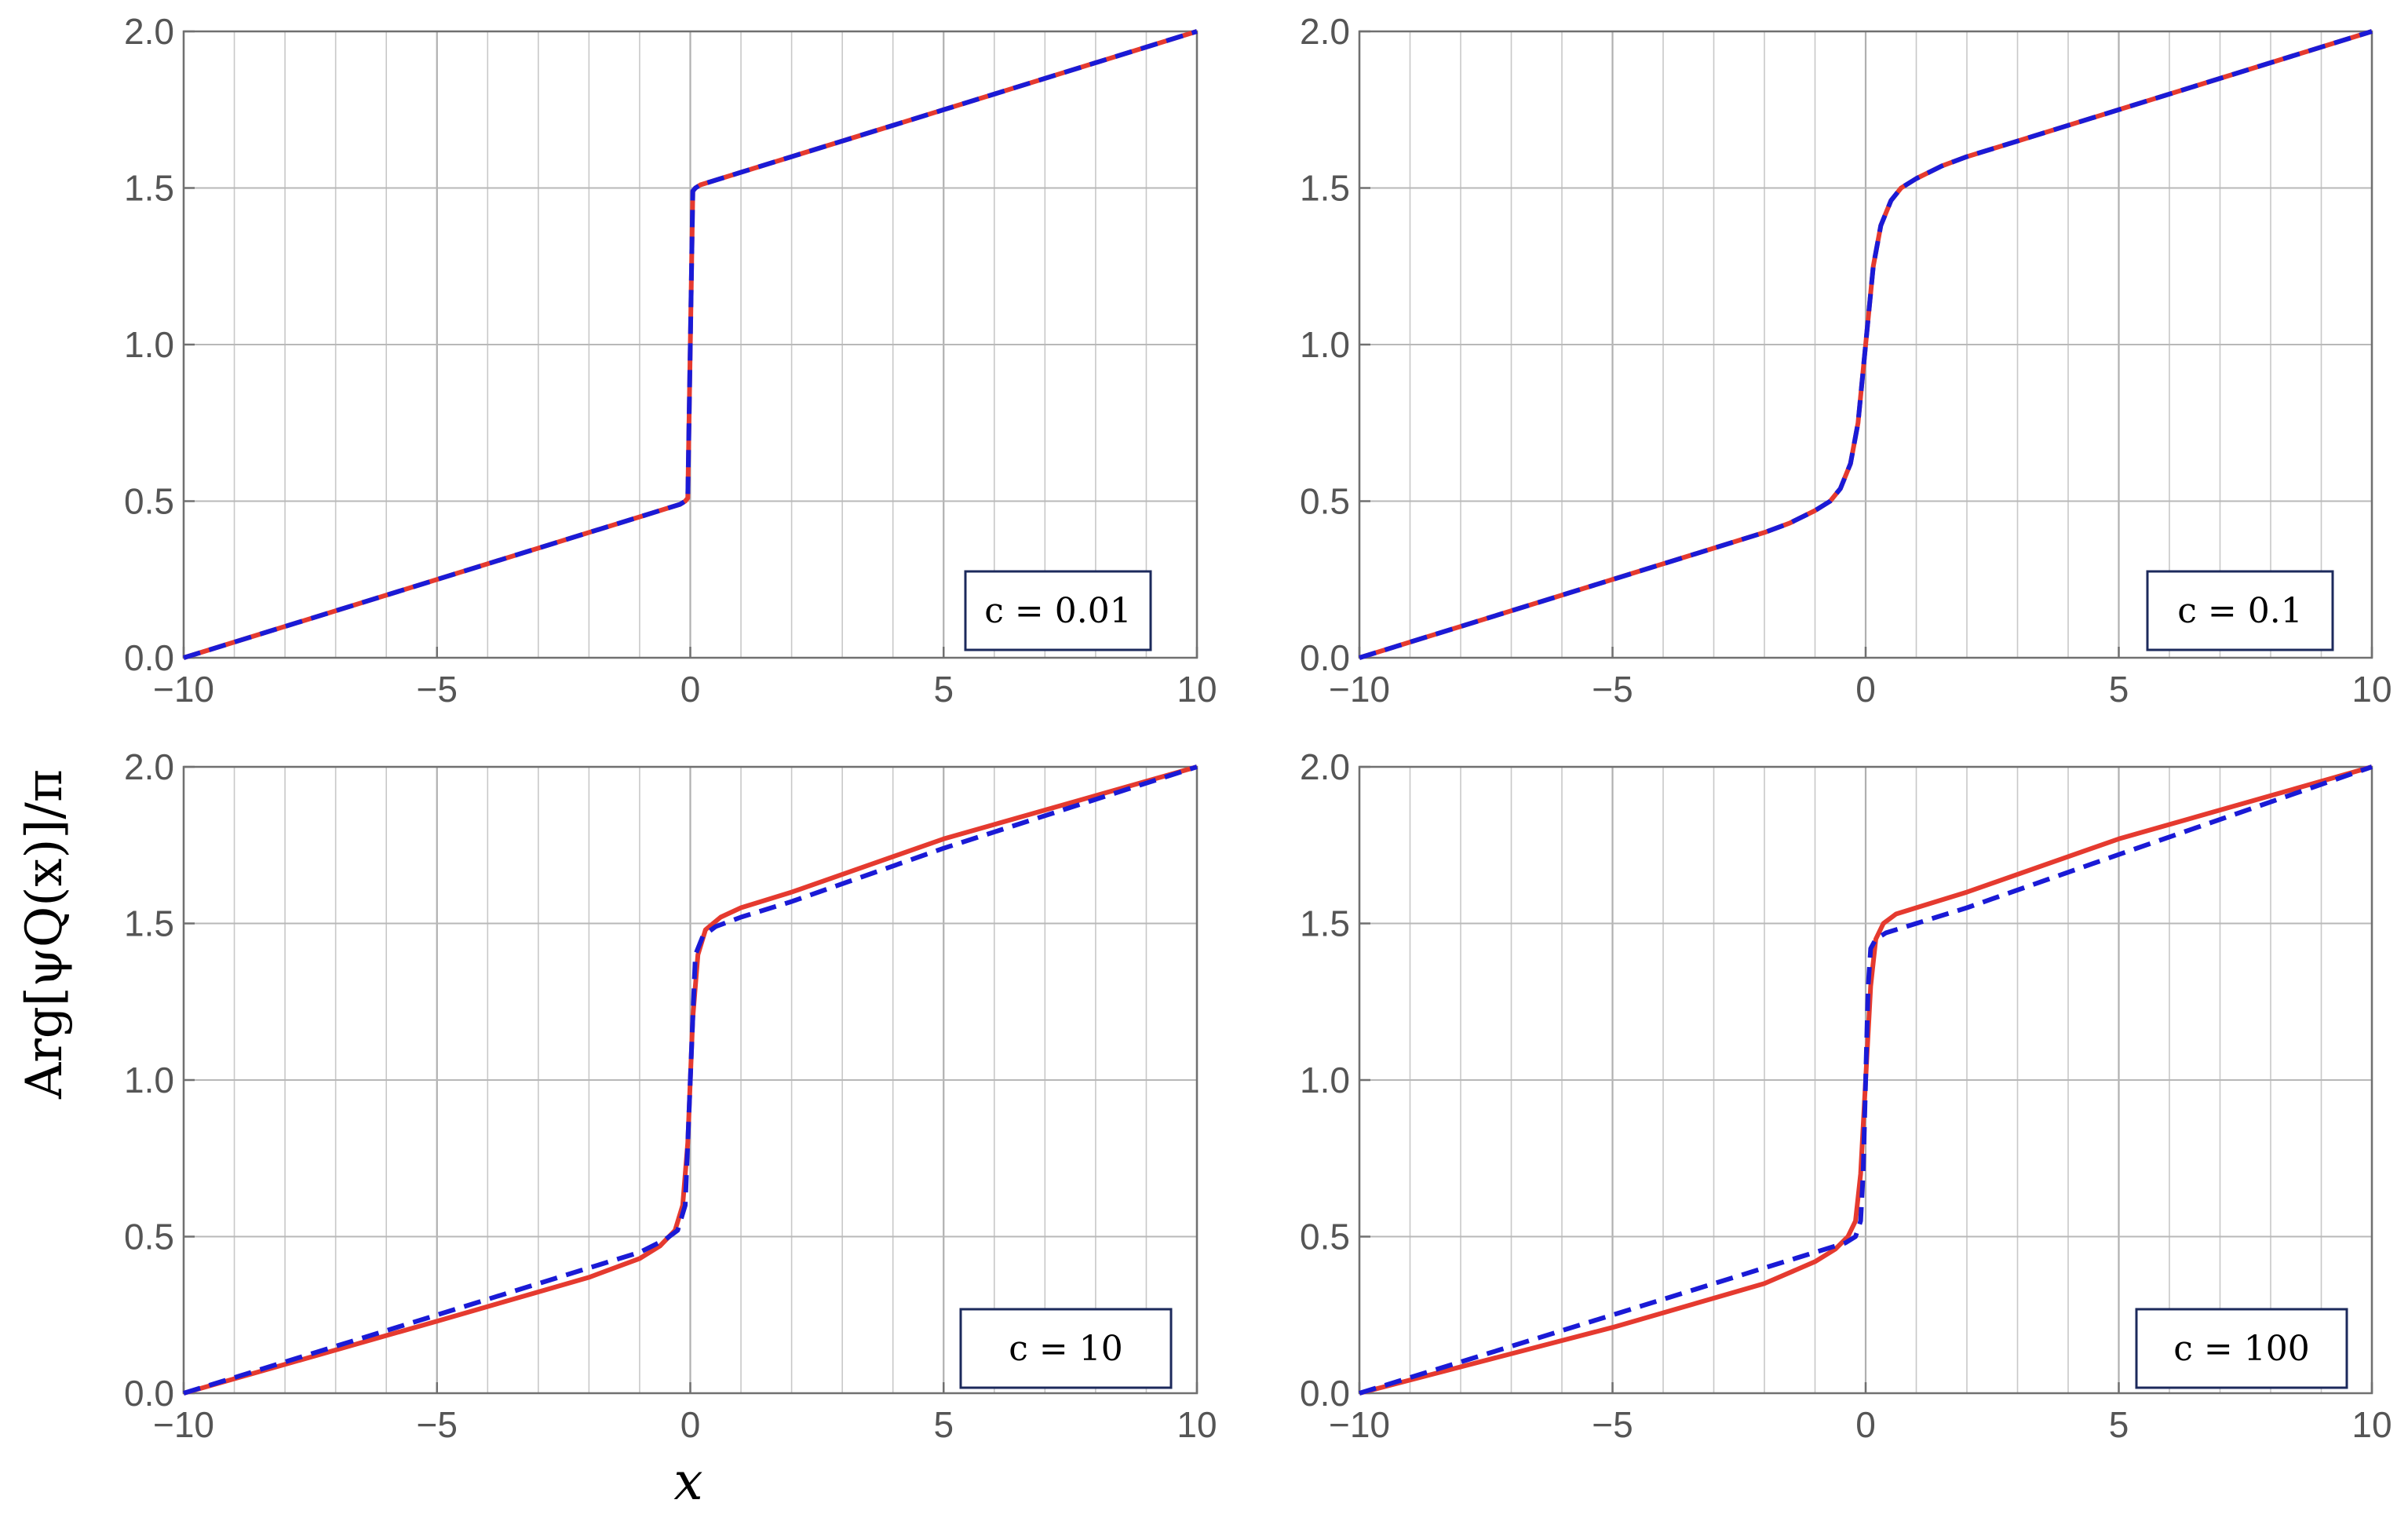 The width and height of the screenshot is (2408, 1518). I want to click on legend-label: c = 10, so click(1066, 1349).